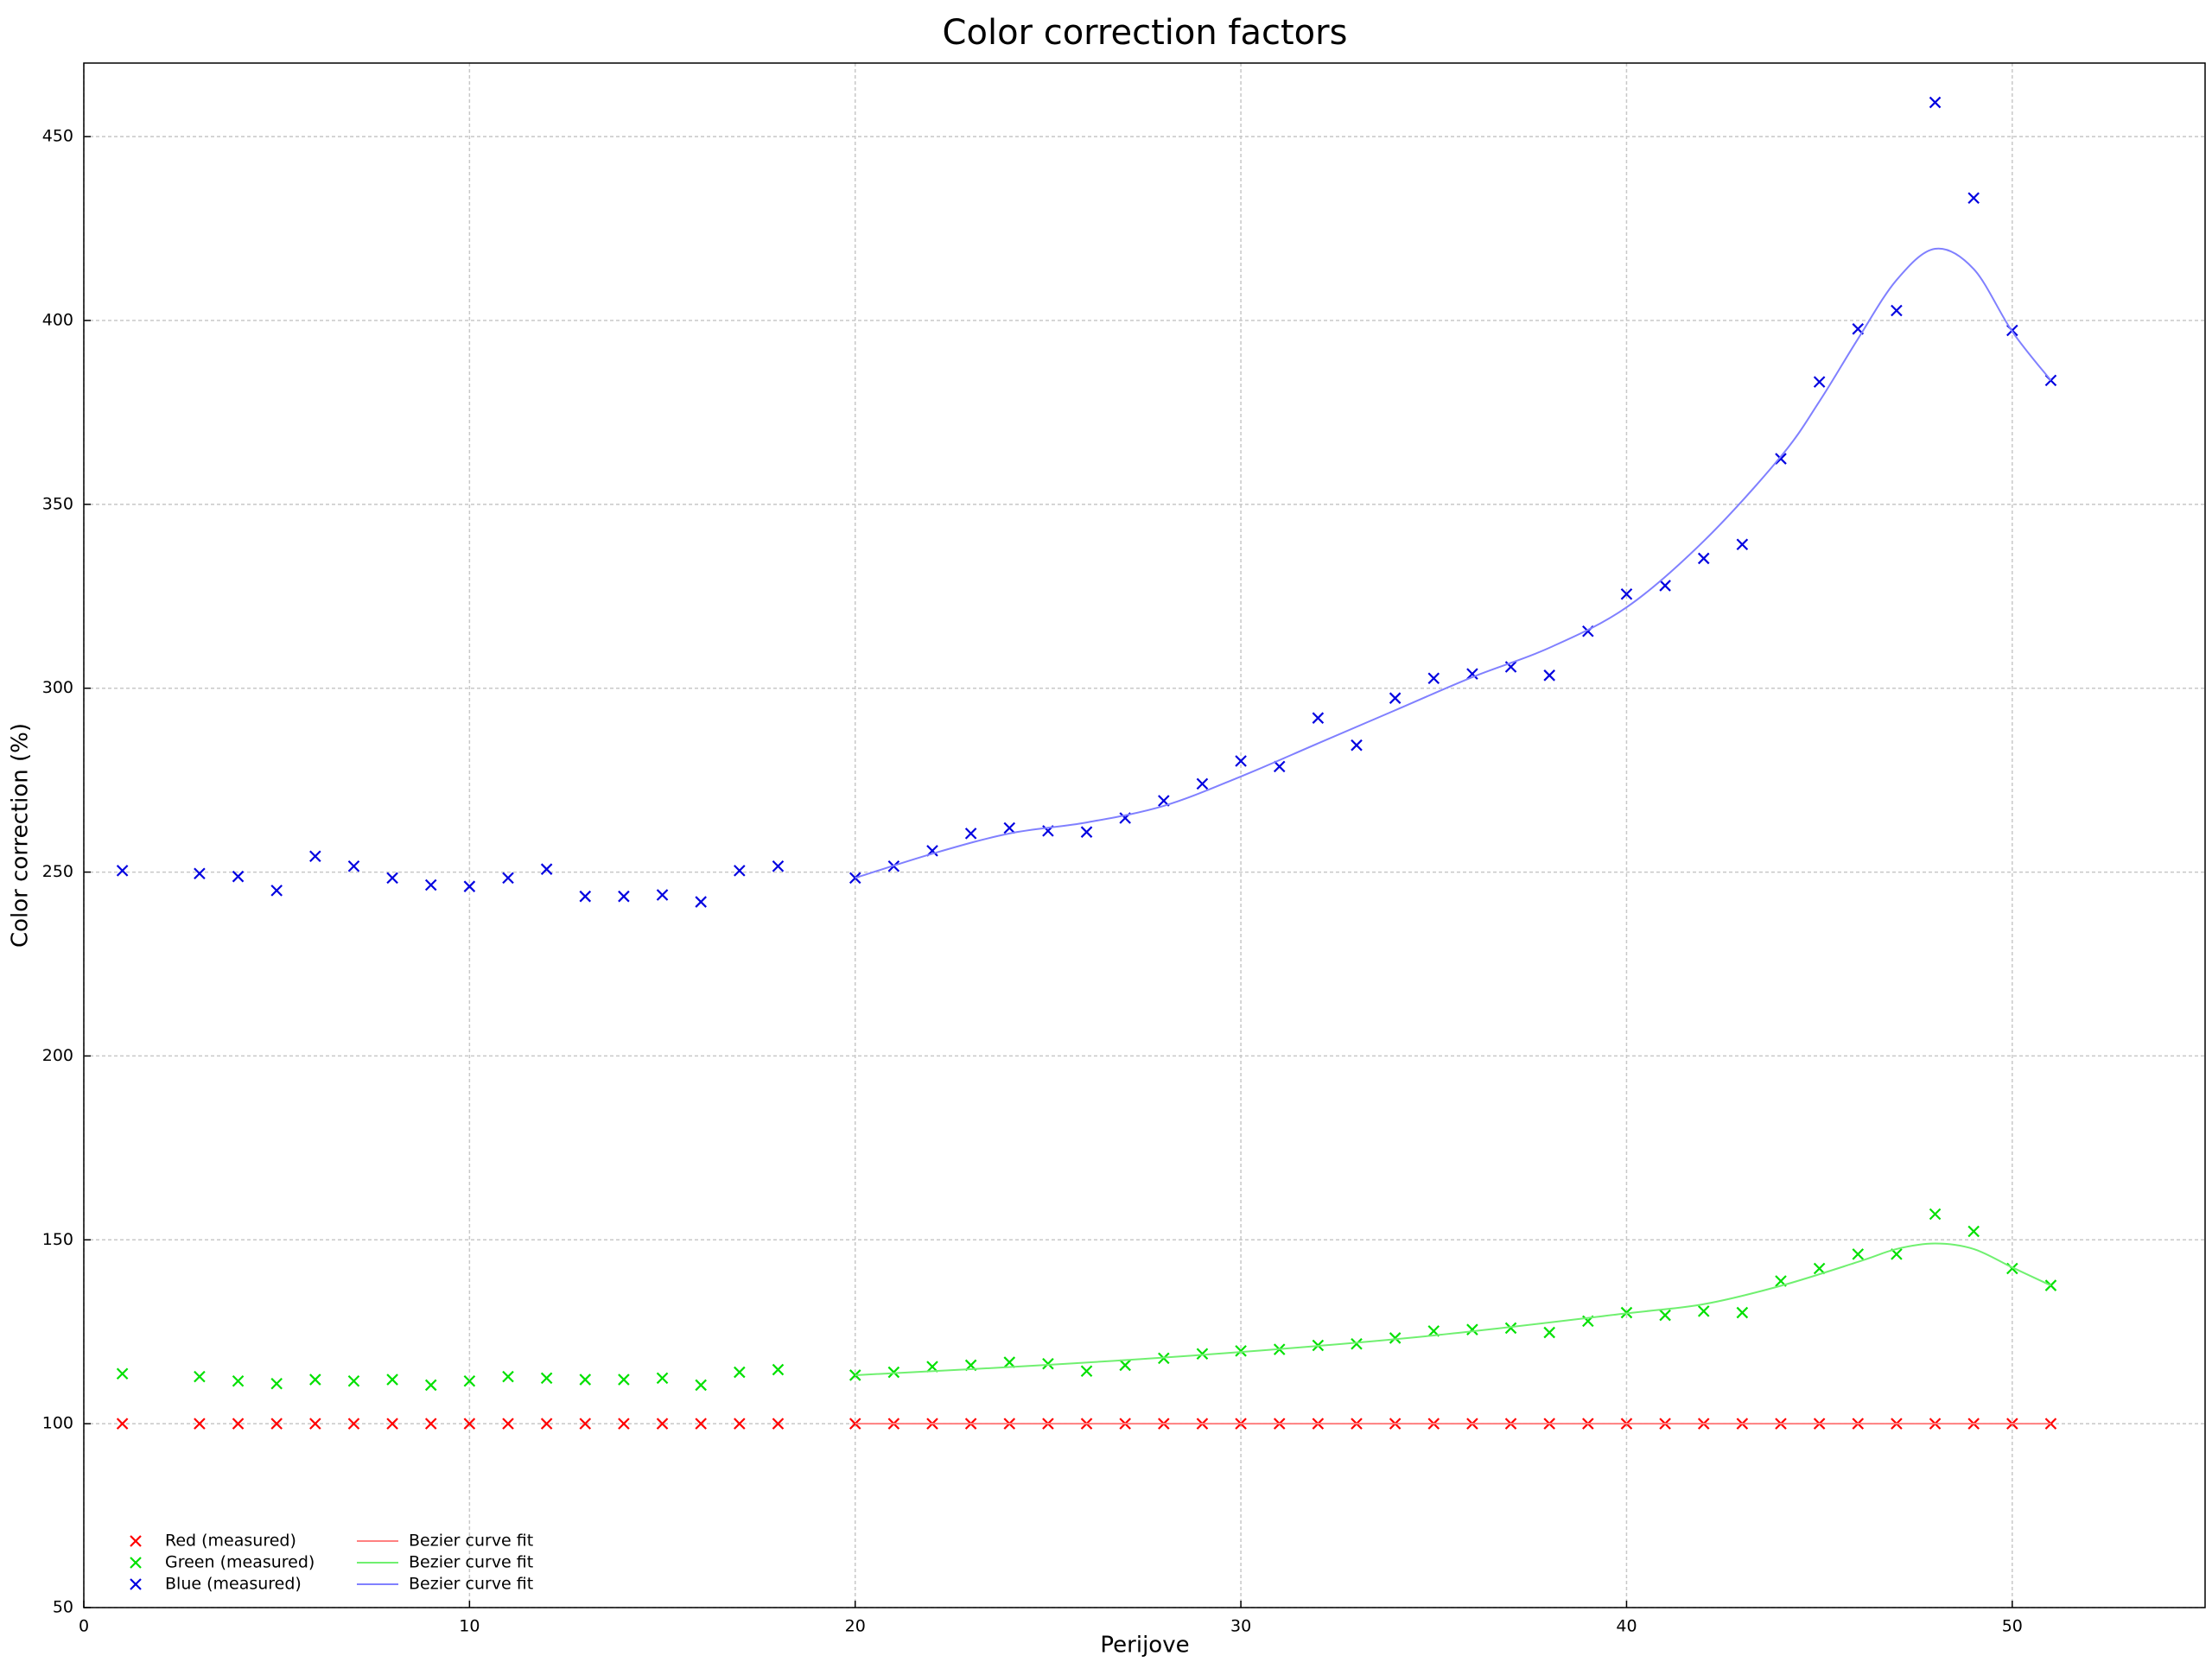  What do you see at coordinates (1145, 33) in the screenshot?
I see `chart-title: Color correction factors` at bounding box center [1145, 33].